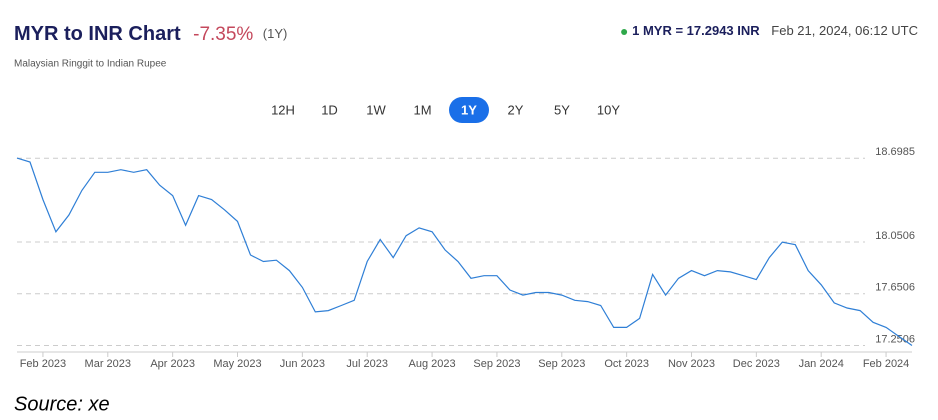  What do you see at coordinates (895, 288) in the screenshot?
I see `y-tick-label: 17.6506` at bounding box center [895, 288].